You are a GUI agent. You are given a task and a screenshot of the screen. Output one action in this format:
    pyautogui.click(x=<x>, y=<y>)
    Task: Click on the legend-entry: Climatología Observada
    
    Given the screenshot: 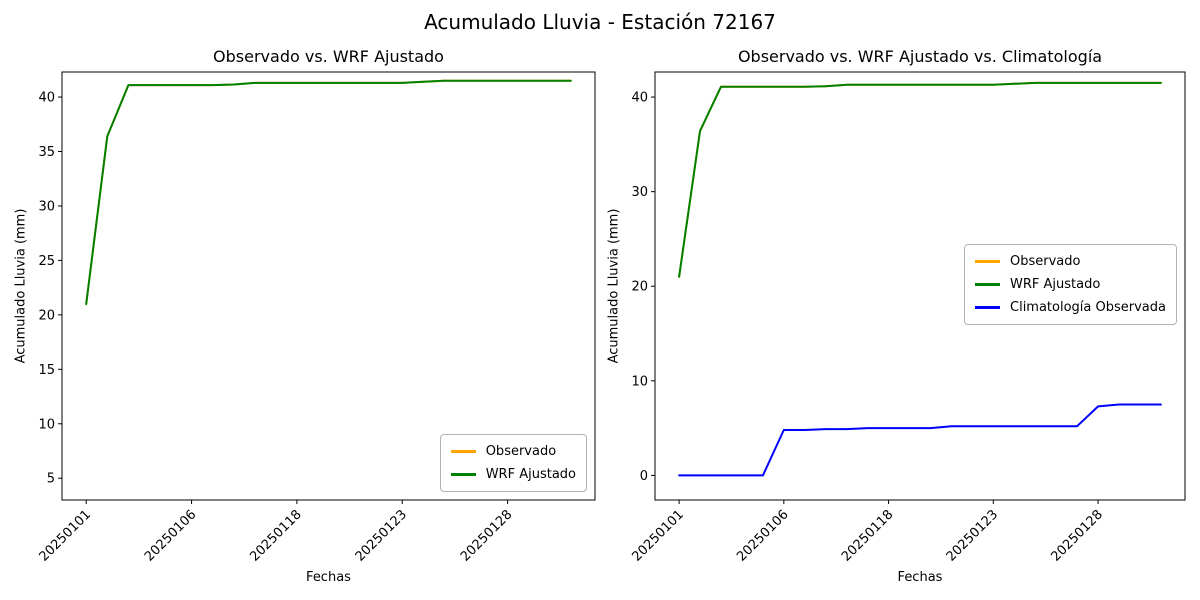 What is the action you would take?
    pyautogui.click(x=1070, y=307)
    